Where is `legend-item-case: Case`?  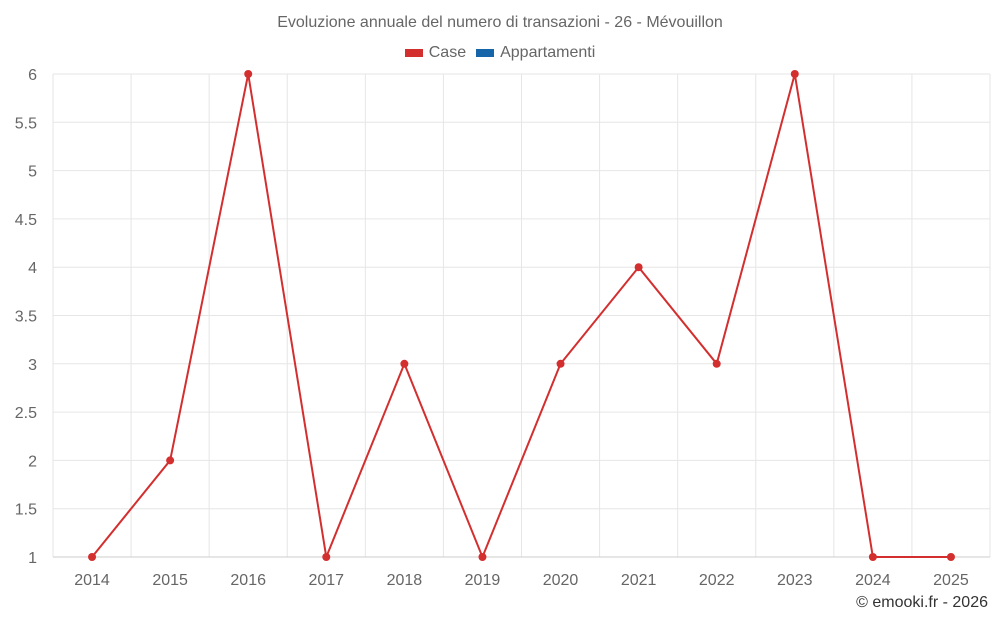 legend-item-case: Case is located at coordinates (435, 53).